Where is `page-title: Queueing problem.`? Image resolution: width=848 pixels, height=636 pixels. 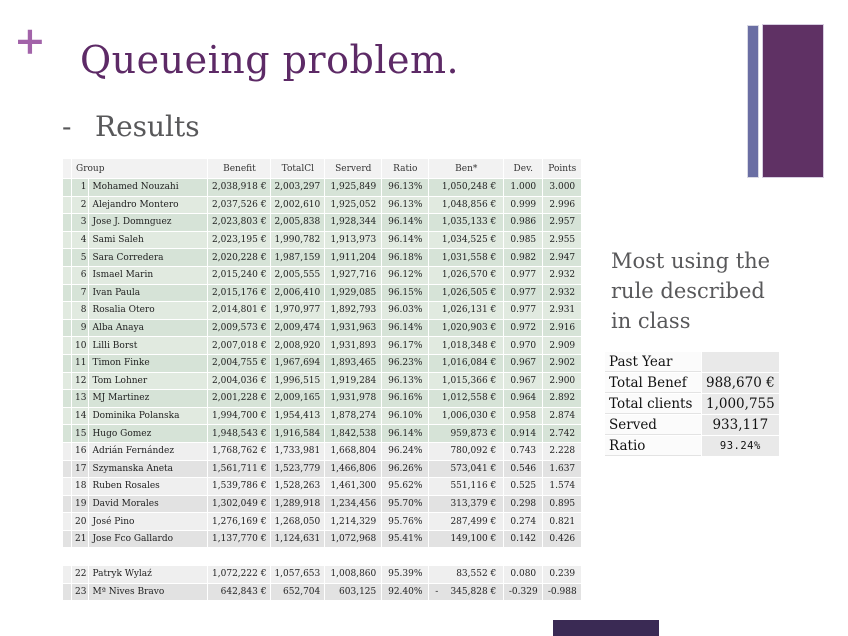
page-title: Queueing problem. is located at coordinates (270, 60).